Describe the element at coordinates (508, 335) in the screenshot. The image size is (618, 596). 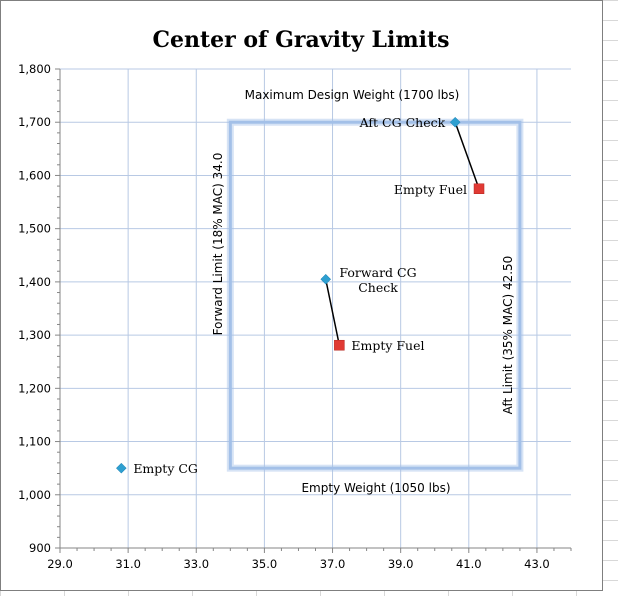
I see `envelope-right-label: Aft Limit (35% MAC) 42.50` at that location.